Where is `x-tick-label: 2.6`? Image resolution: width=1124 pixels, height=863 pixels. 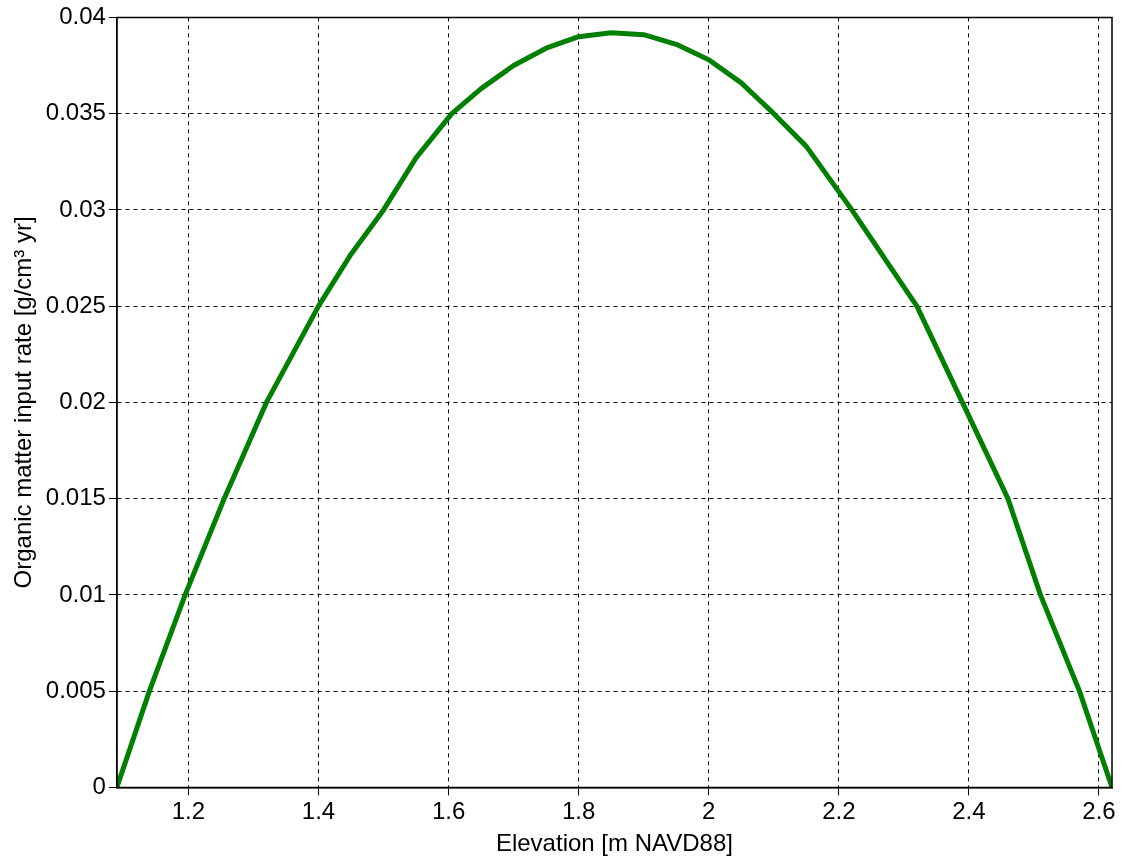
x-tick-label: 2.6 is located at coordinates (1099, 811).